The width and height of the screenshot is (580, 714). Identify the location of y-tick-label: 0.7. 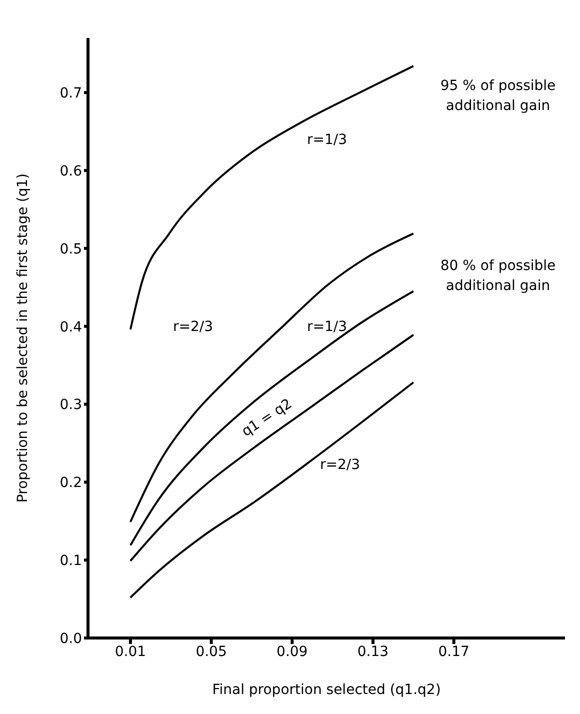
(71, 94).